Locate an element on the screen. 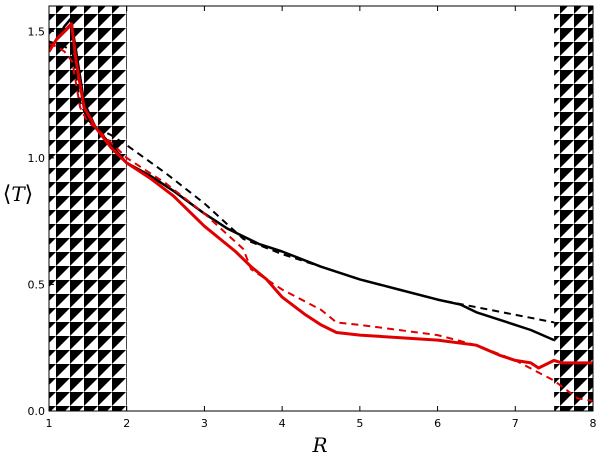 Image resolution: width=600 pixels, height=455 pixels. x-tick-label: 5 is located at coordinates (359, 423).